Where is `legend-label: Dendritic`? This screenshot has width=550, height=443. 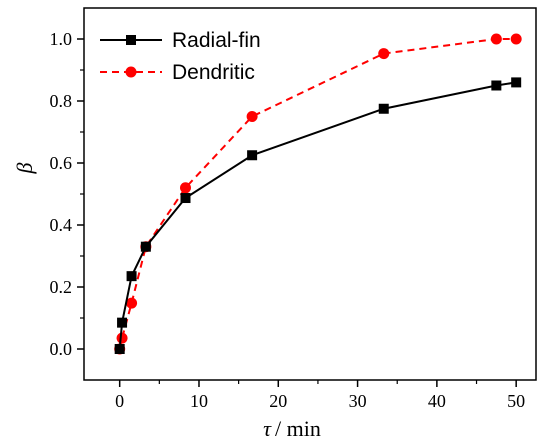 legend-label: Dendritic is located at coordinates (213, 72).